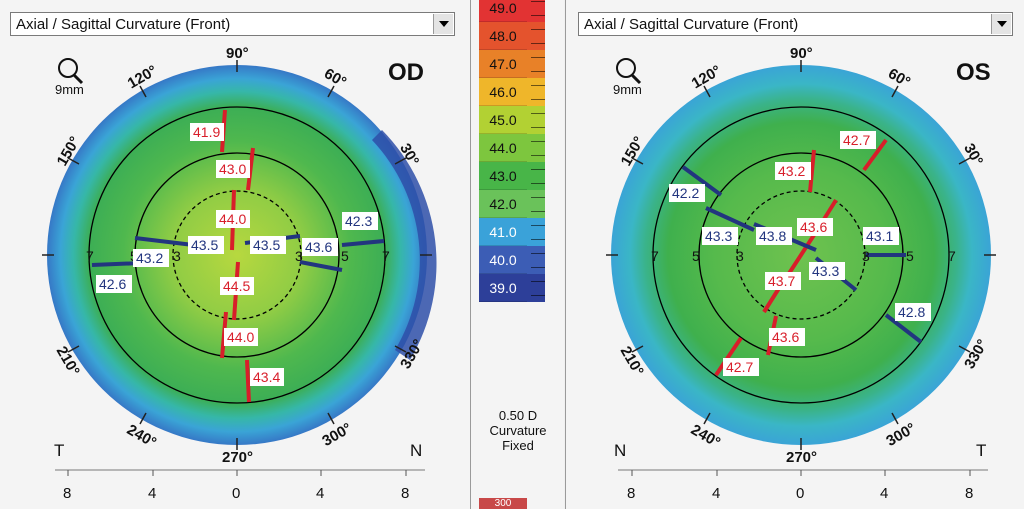 The height and width of the screenshot is (509, 1024). I want to click on os-map-type-dropdown: Axial / Sagittal Curvature (Front), so click(795, 24).